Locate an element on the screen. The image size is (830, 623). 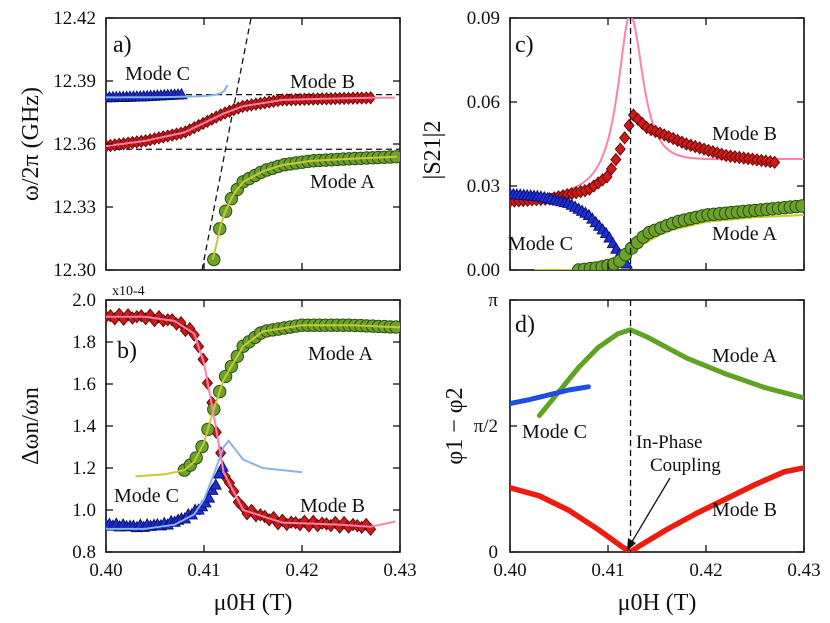
panel-b-ytick-label: 1.2 is located at coordinates (84, 468).